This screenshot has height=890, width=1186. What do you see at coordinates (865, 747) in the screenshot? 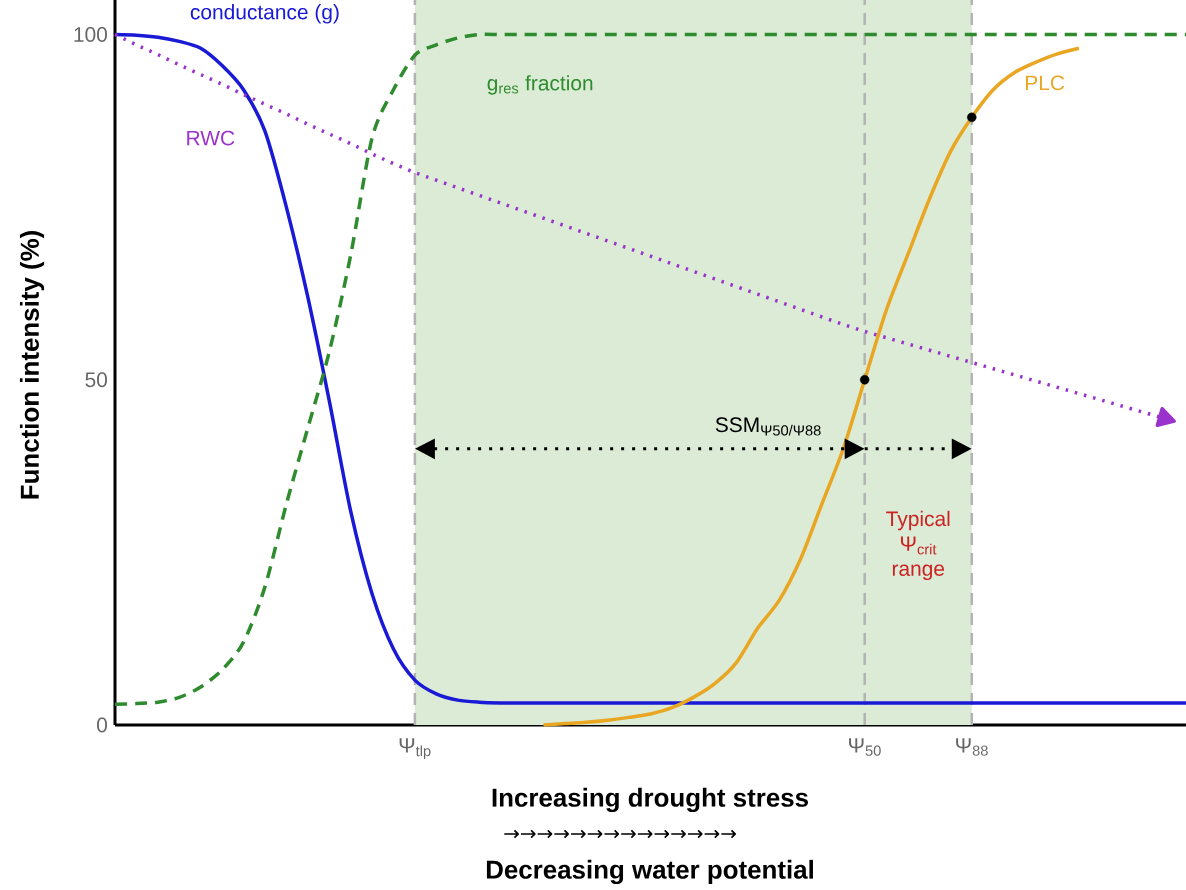
I see `x-tick-label: Ψ$_{50}$` at bounding box center [865, 747].